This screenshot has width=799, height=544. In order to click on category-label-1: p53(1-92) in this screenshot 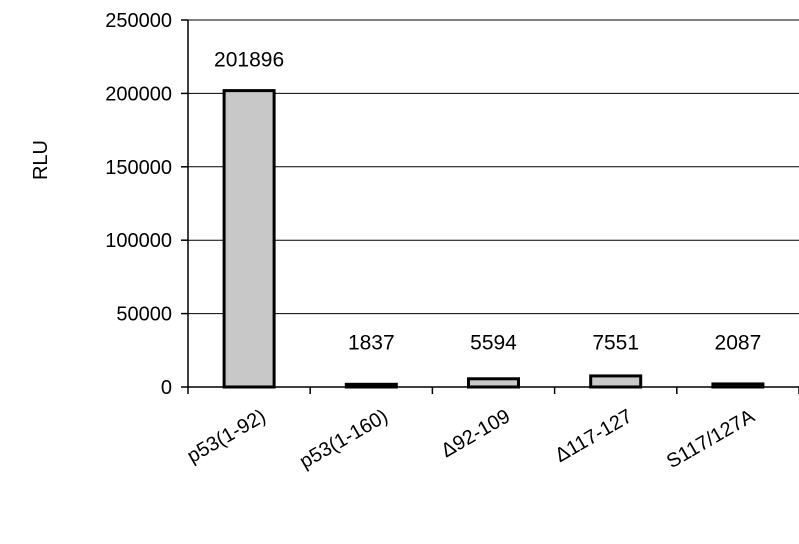, I will do `click(226, 436)`.